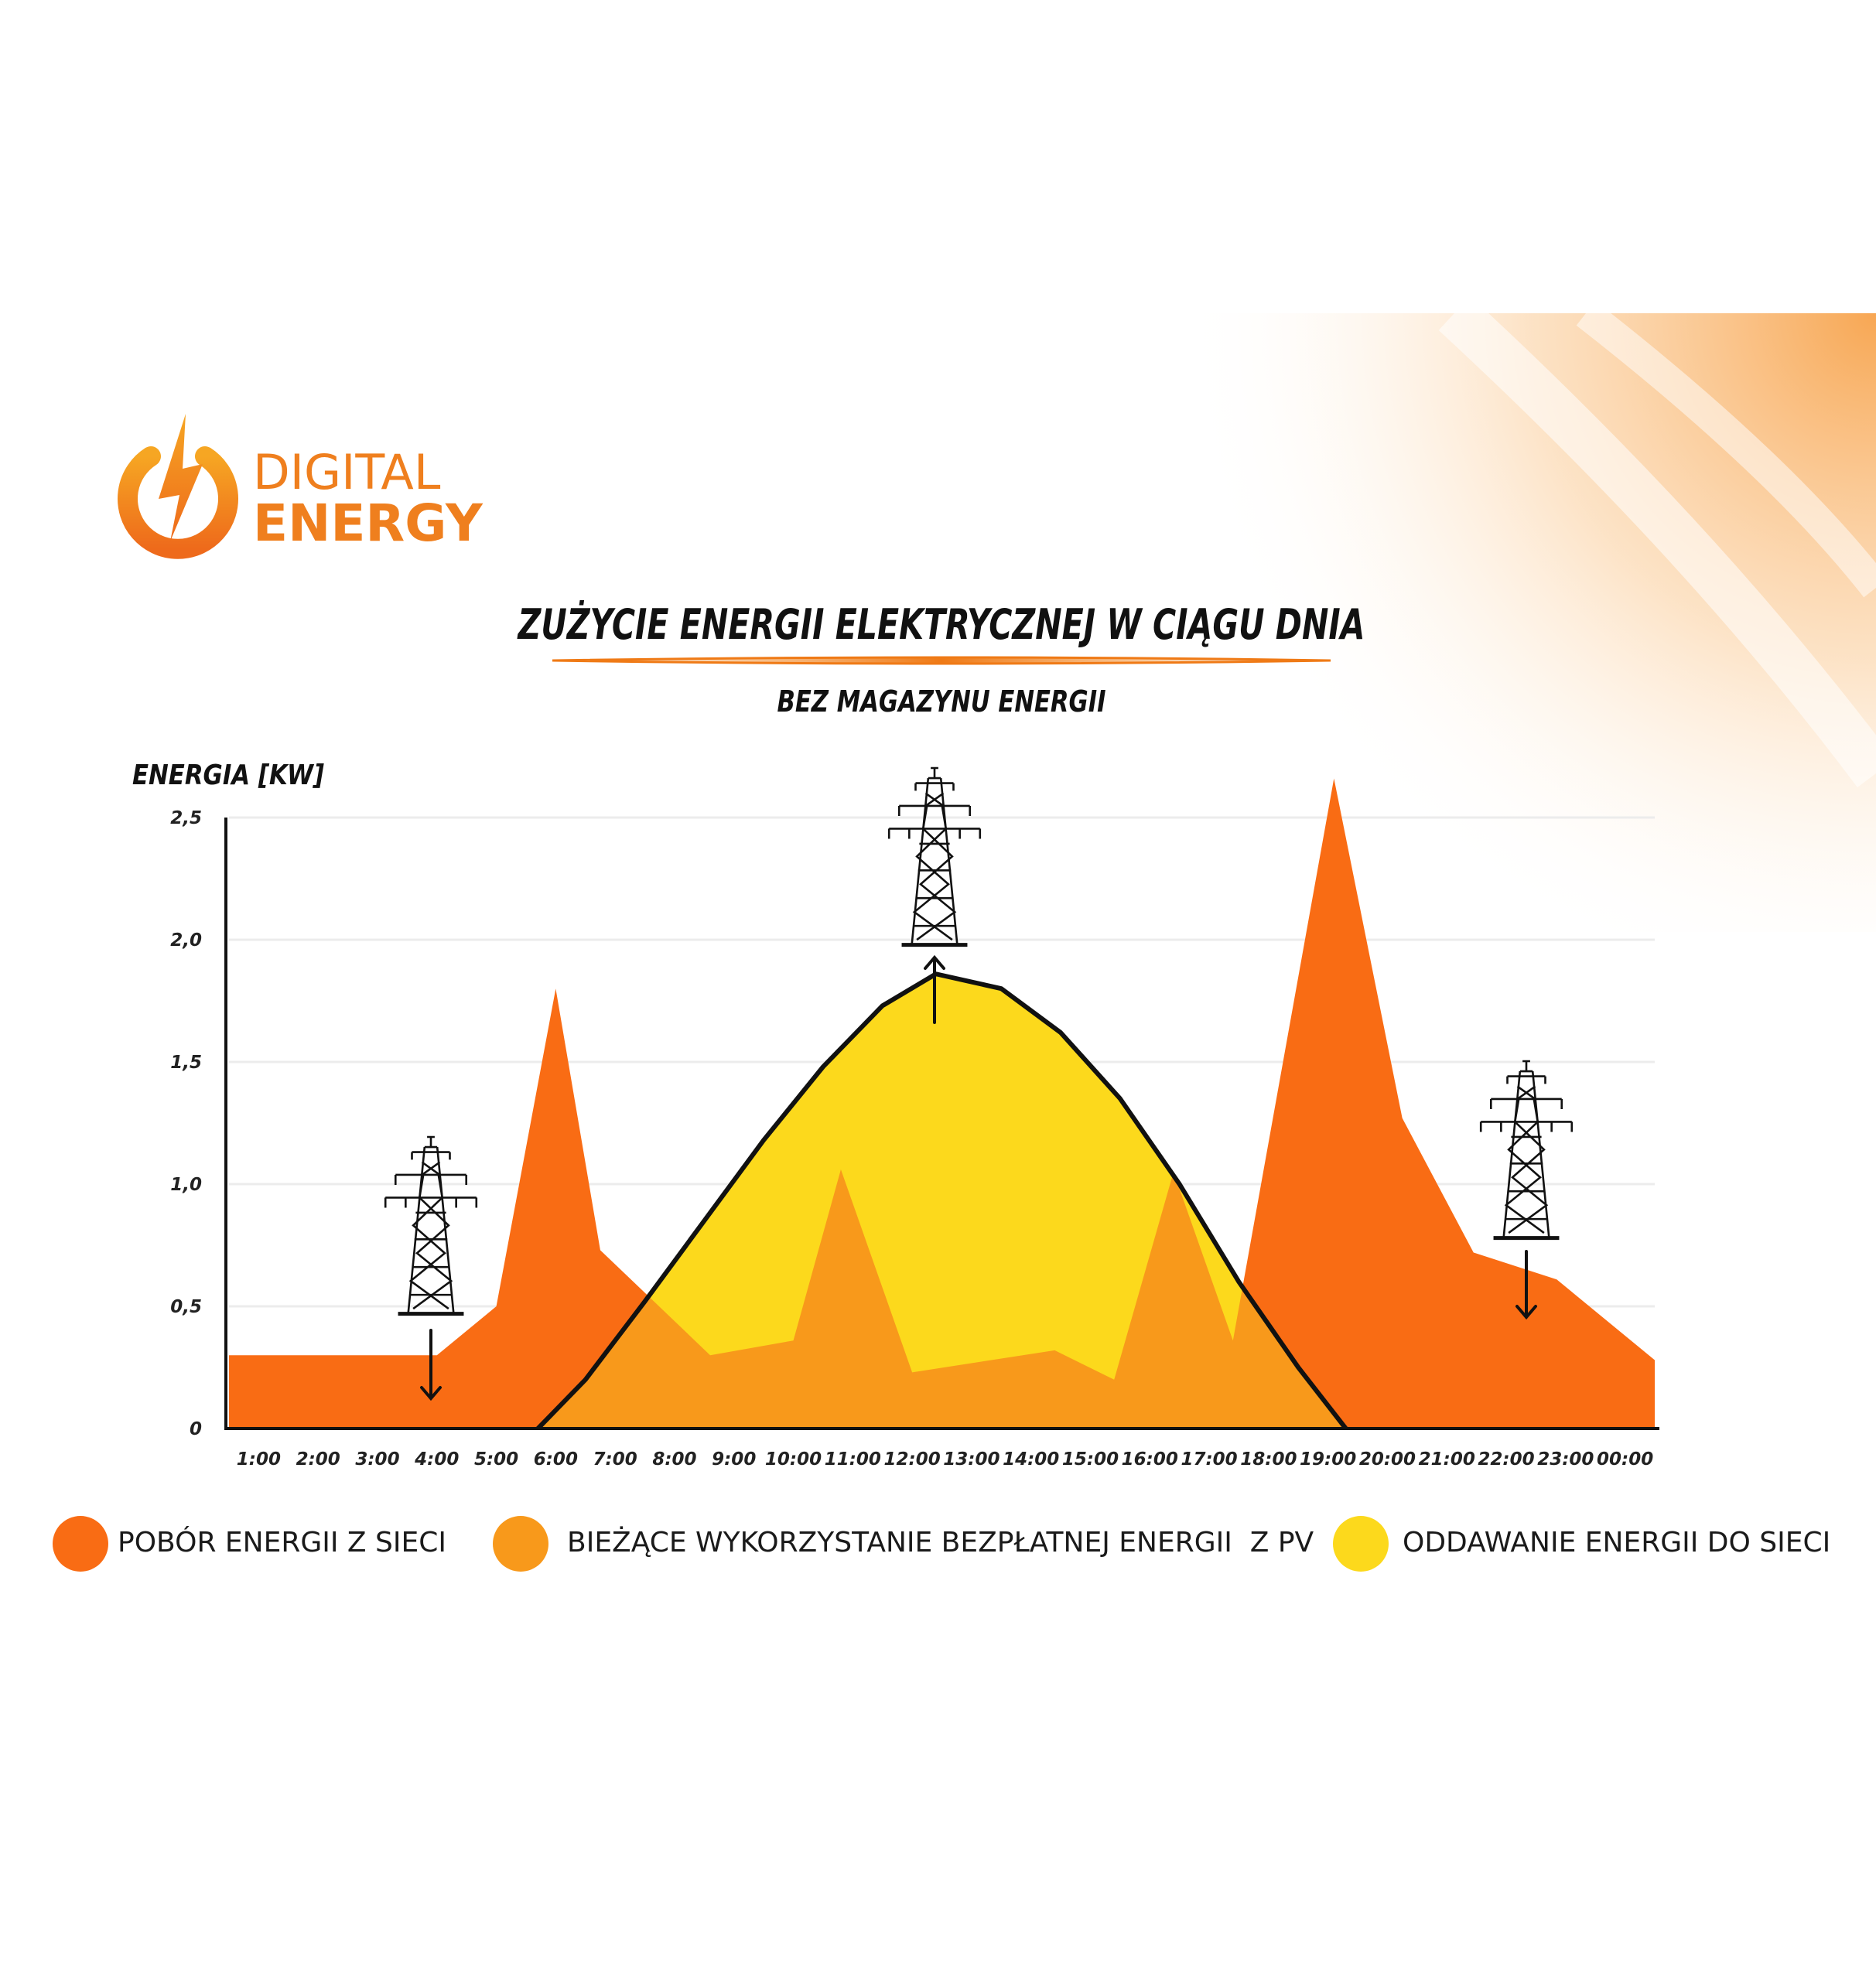 The width and height of the screenshot is (1876, 1980). What do you see at coordinates (1150, 1460) in the screenshot?
I see `x-tick-label: 16:00` at bounding box center [1150, 1460].